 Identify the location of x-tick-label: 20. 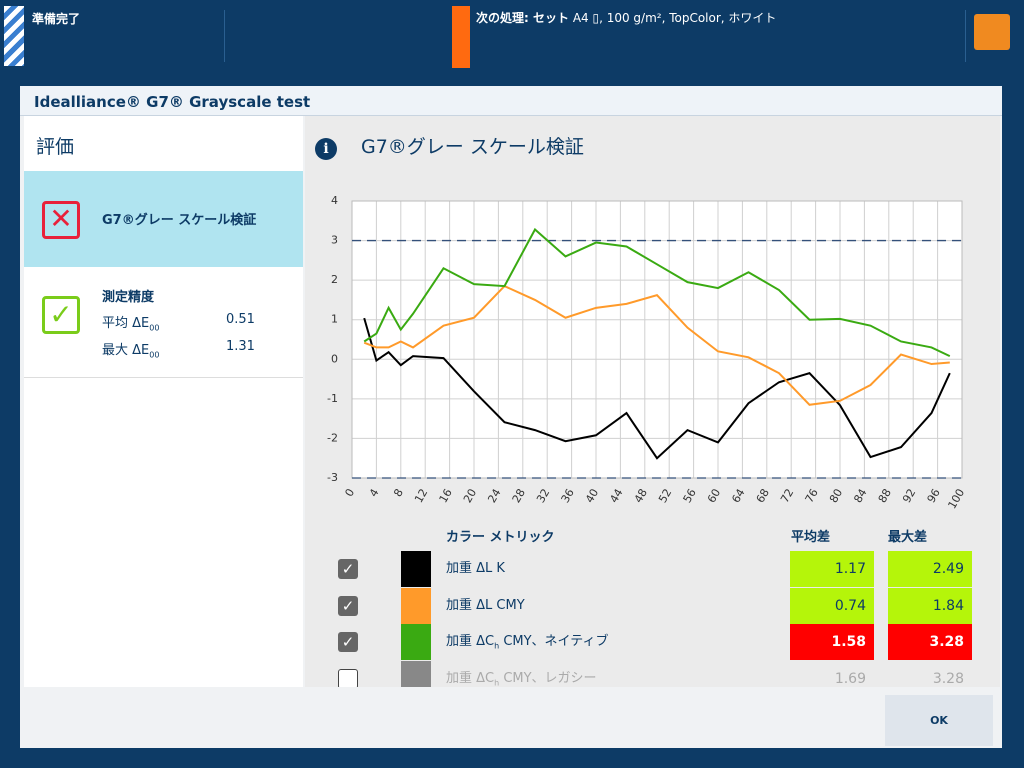
(470, 496).